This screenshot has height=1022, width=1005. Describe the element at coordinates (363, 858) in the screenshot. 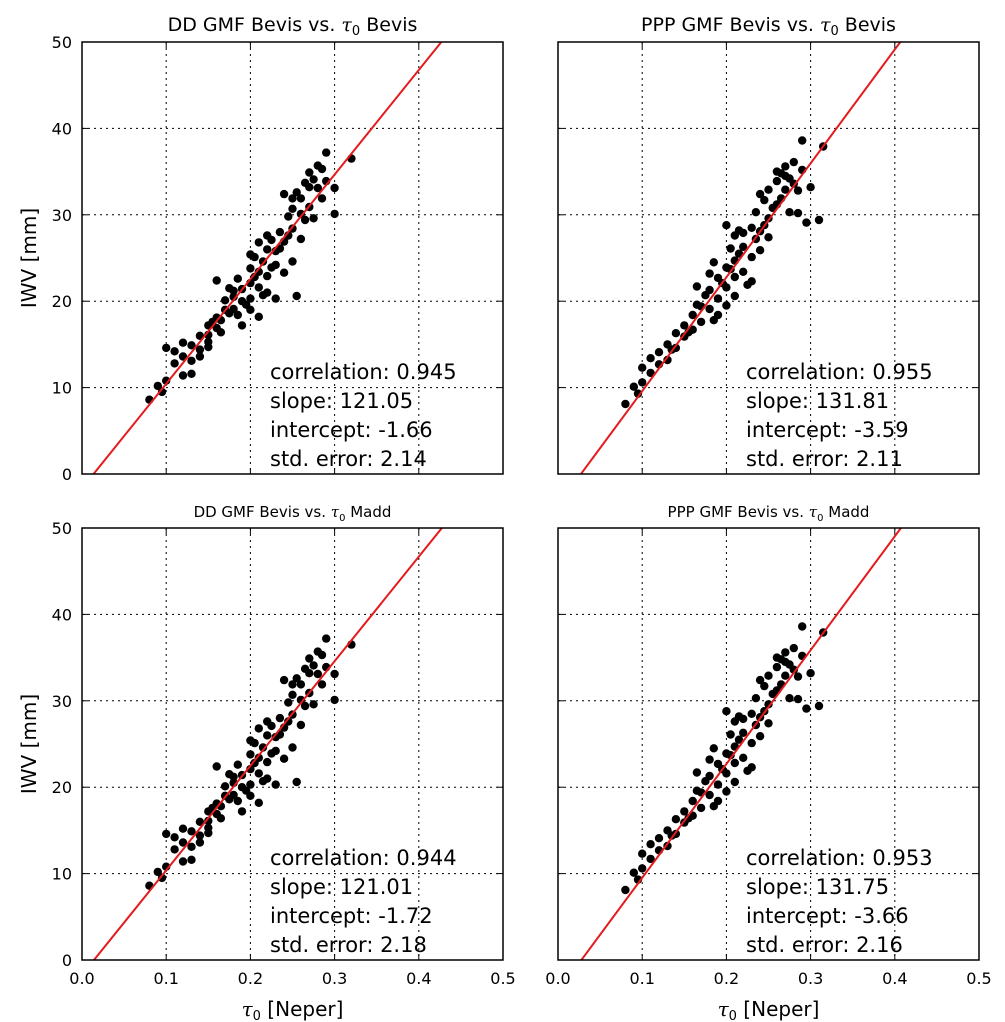

I see `stats-line: correlation: 0.944` at that location.